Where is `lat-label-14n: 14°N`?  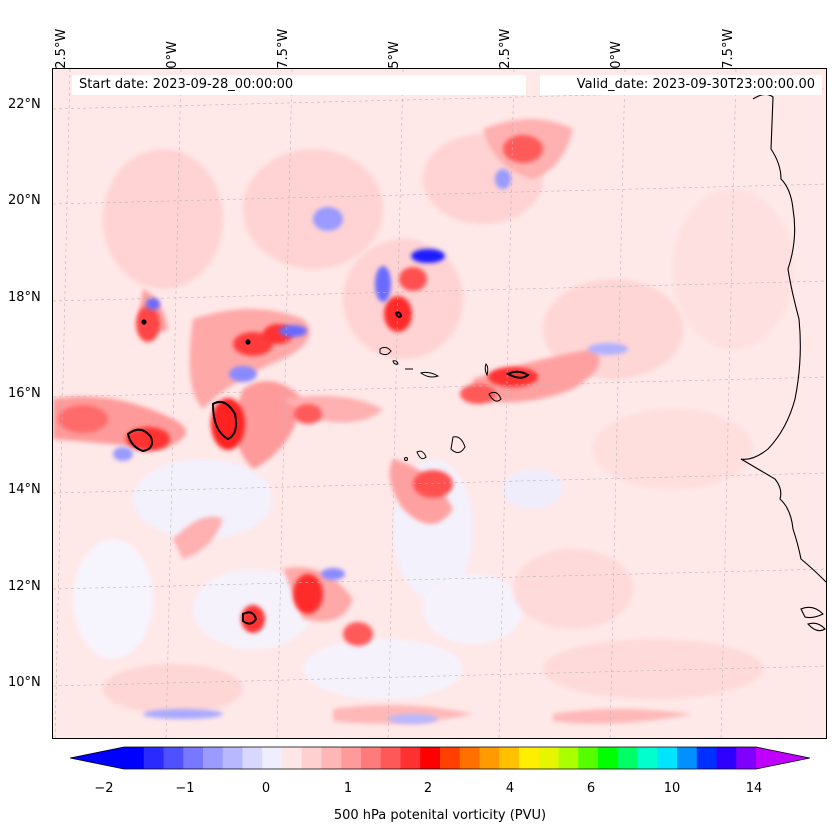 lat-label-14n: 14°N is located at coordinates (24, 489).